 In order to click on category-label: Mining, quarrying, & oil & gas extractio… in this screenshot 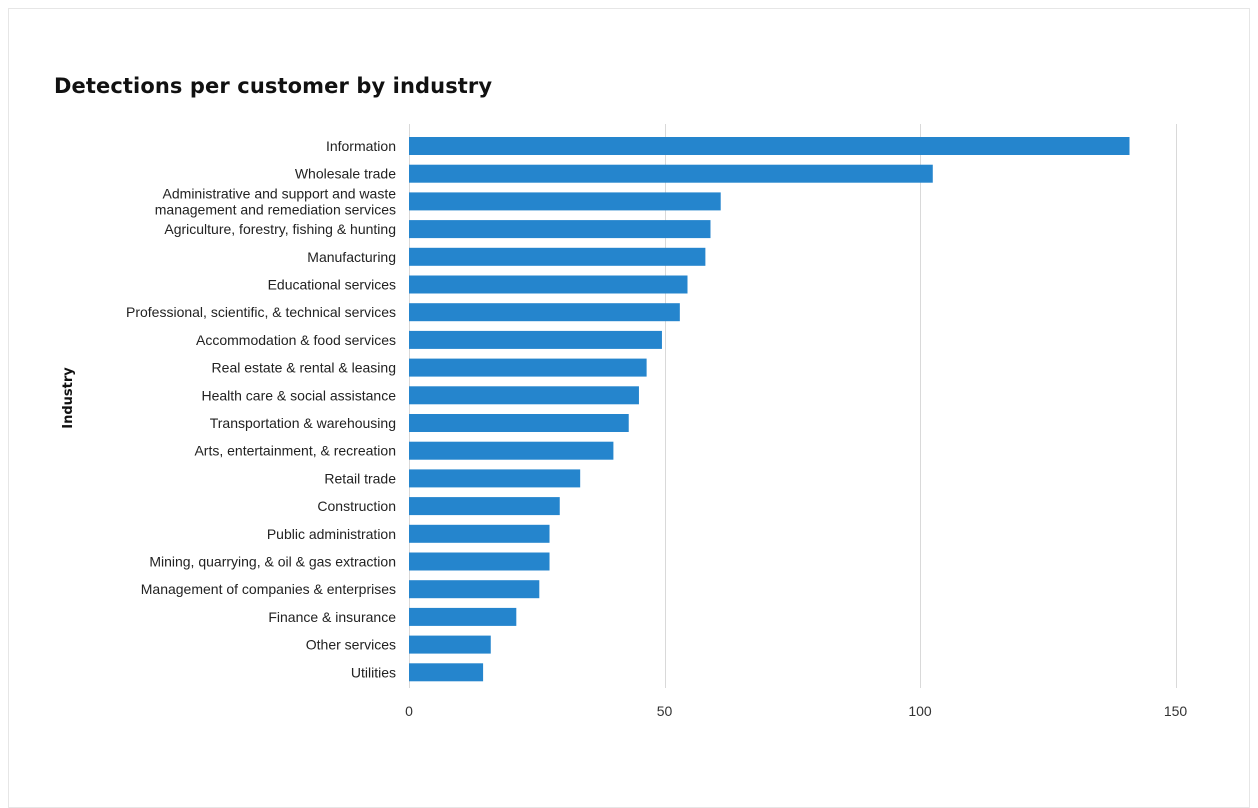, I will do `click(272, 562)`.